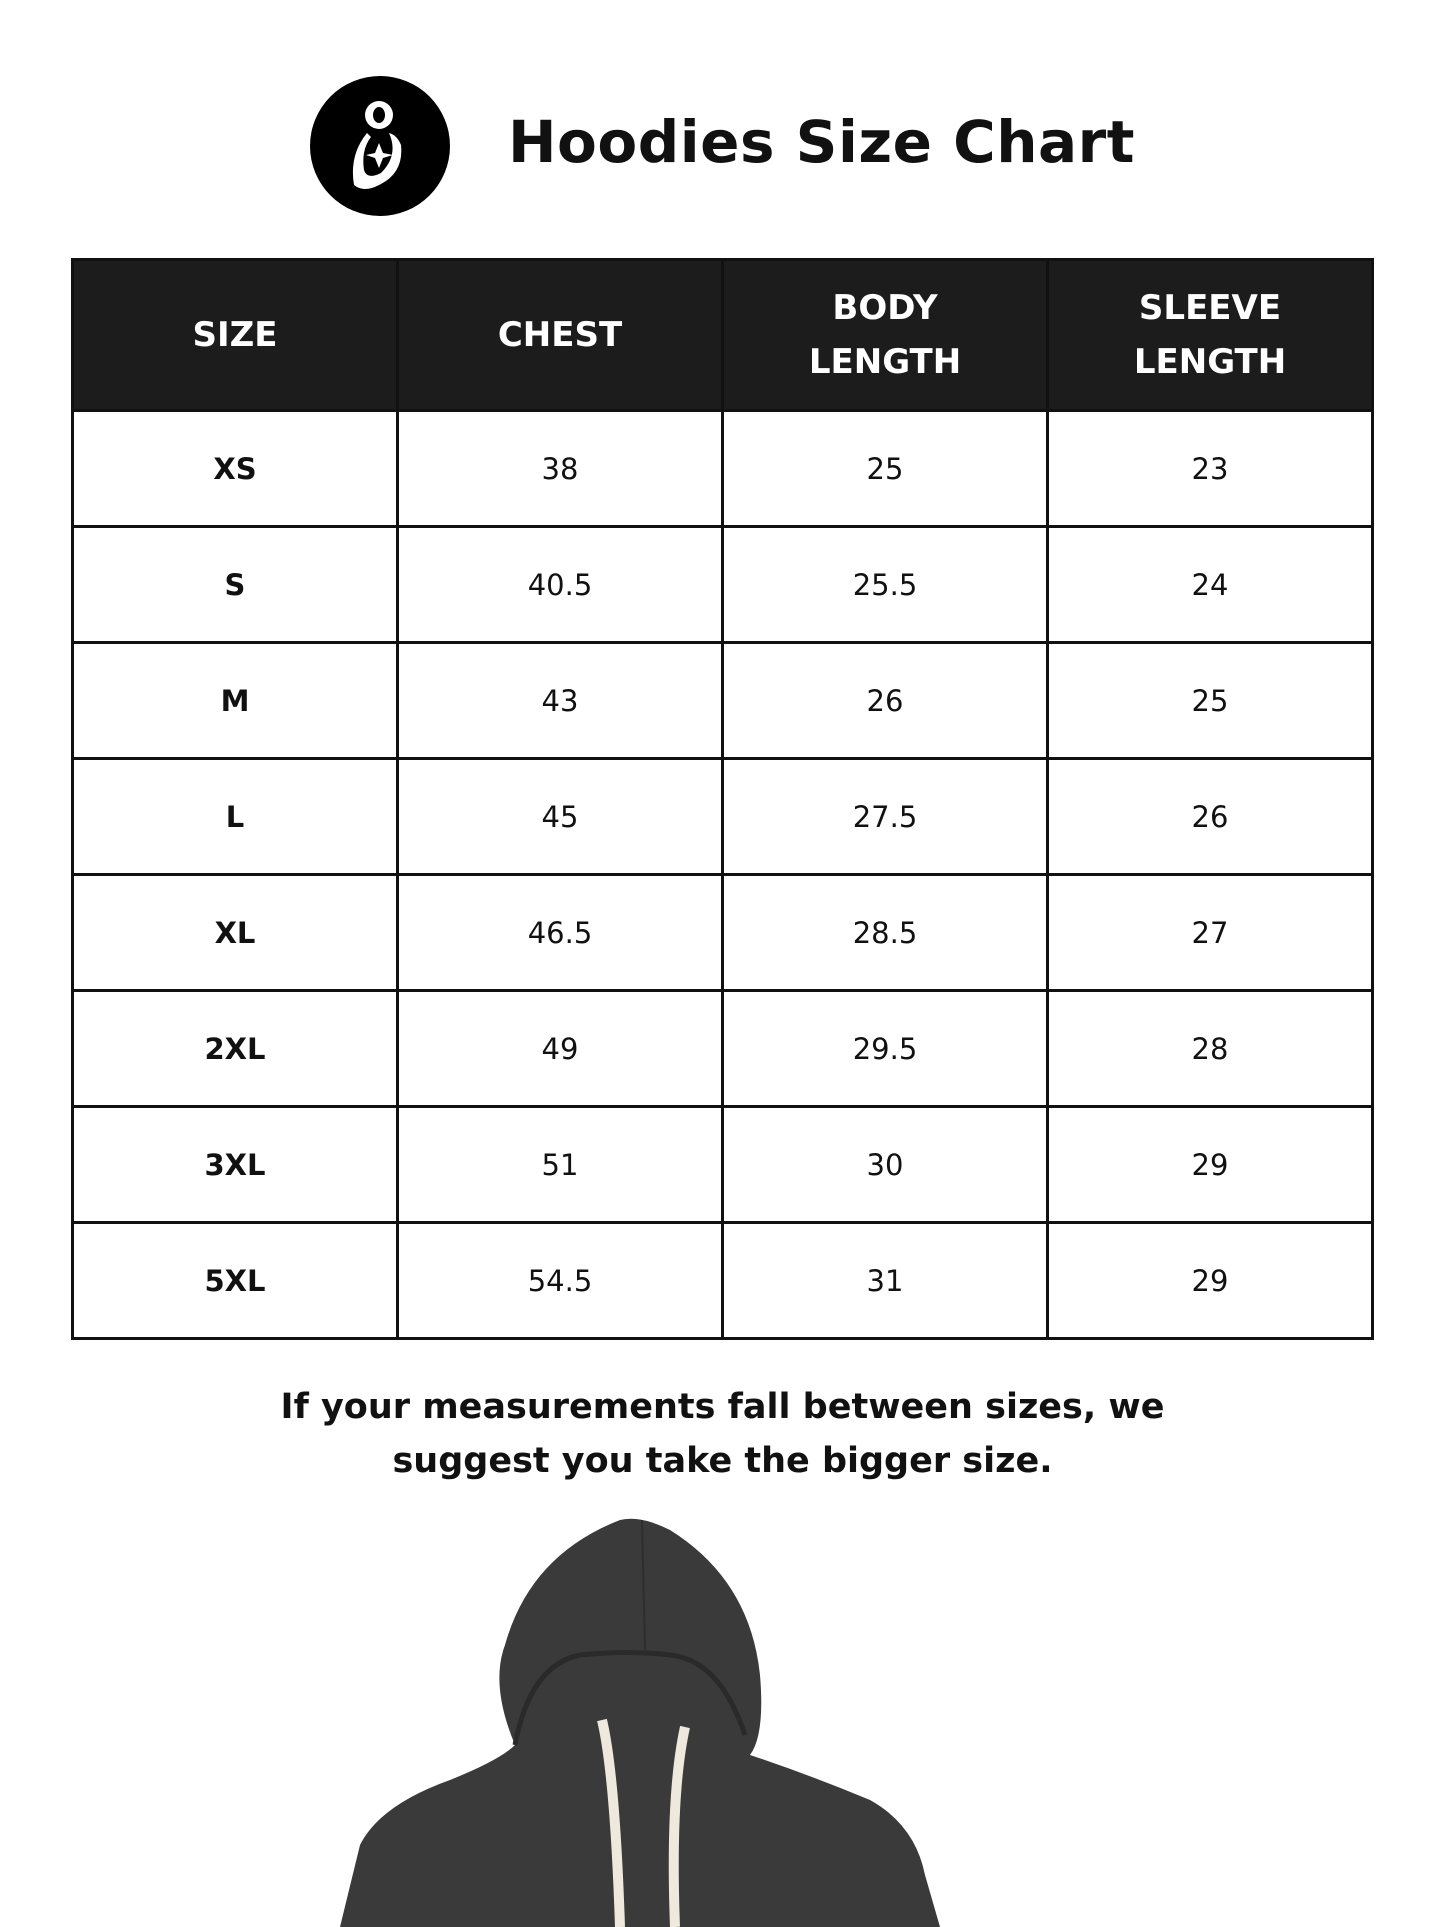 Image resolution: width=1445 pixels, height=1927 pixels. What do you see at coordinates (235, 468) in the screenshot?
I see `size-cell: XS` at bounding box center [235, 468].